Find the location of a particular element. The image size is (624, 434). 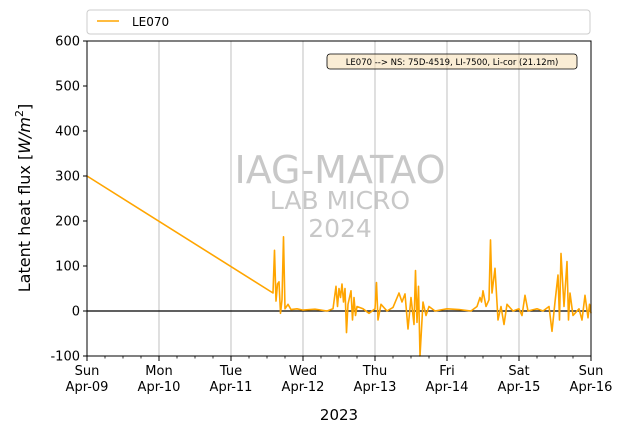

y-axis-label: Latent heat flux [W/m2] is located at coordinates (23, 198).